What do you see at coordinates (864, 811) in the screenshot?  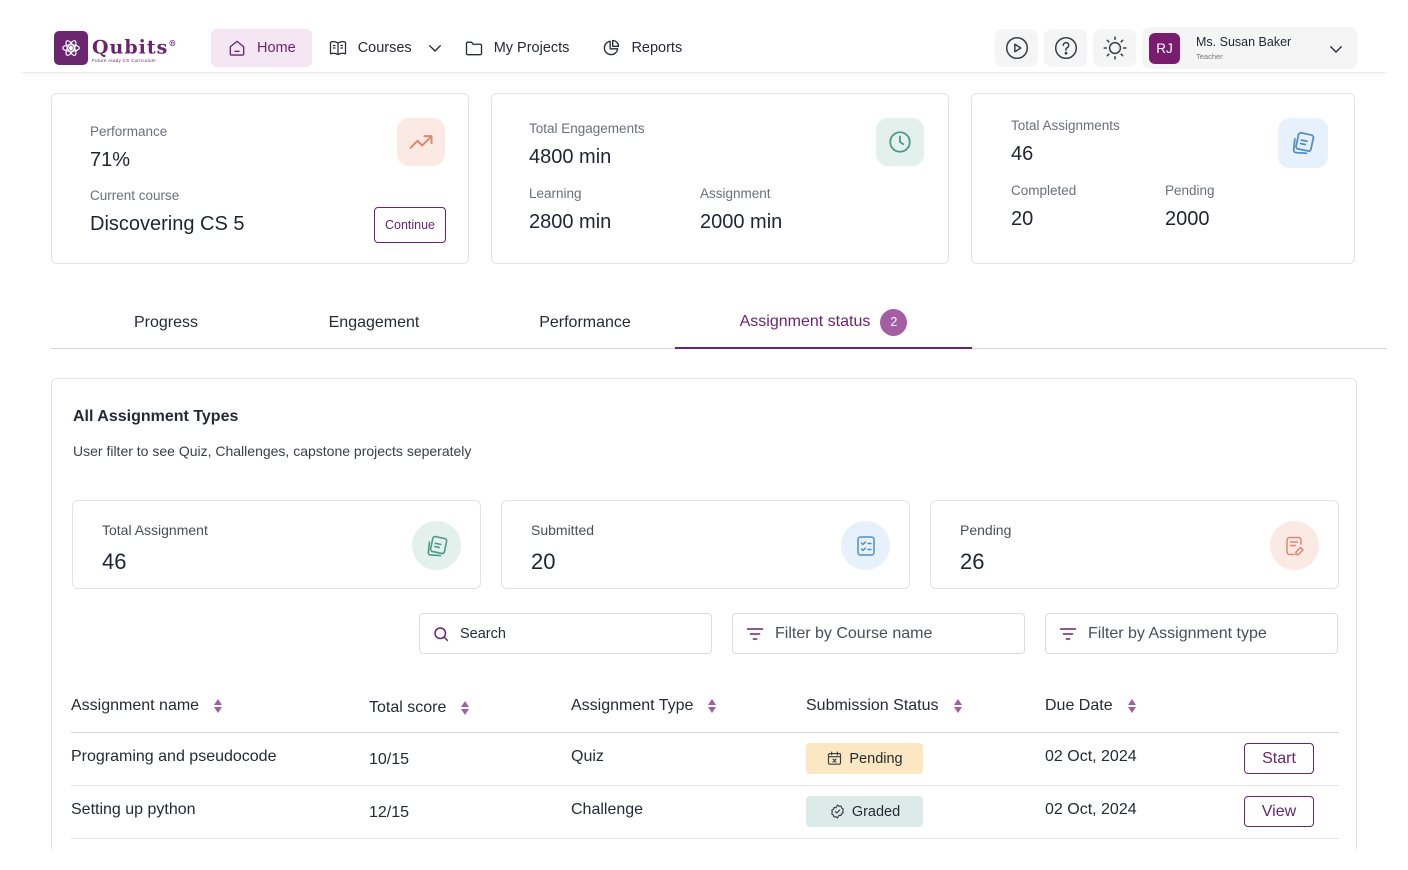 I see `status-badge: Graded` at bounding box center [864, 811].